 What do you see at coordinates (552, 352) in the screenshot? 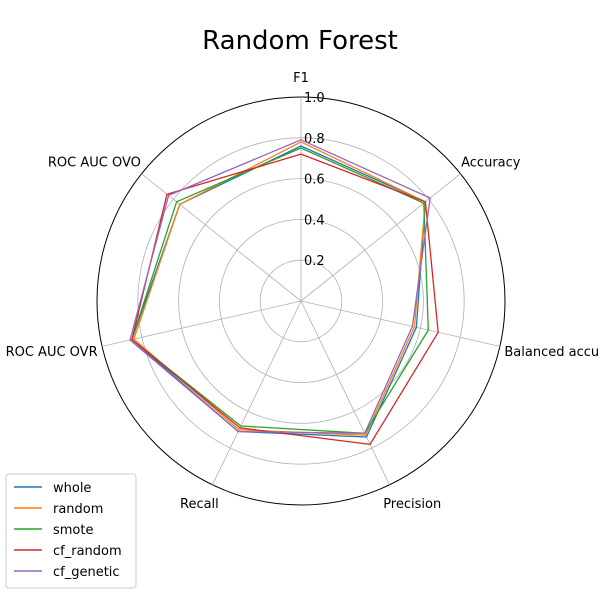
I see `axis-label: Balanced accuracy` at bounding box center [552, 352].